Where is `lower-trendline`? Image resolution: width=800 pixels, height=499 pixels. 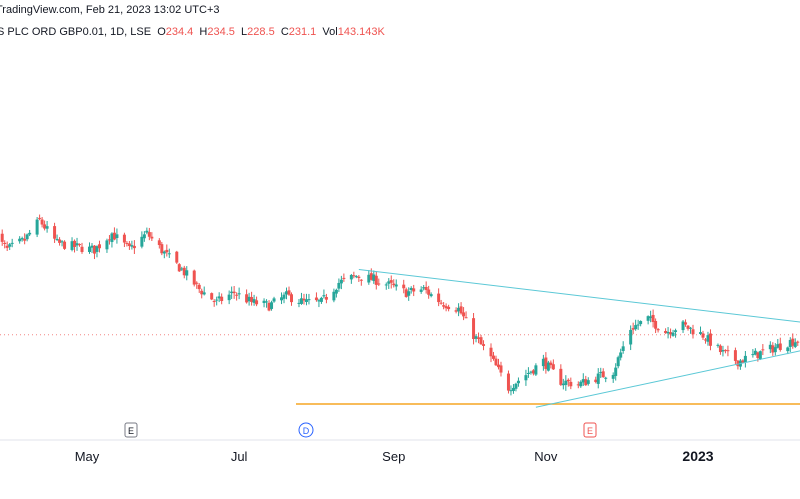 lower-trendline is located at coordinates (667, 376).